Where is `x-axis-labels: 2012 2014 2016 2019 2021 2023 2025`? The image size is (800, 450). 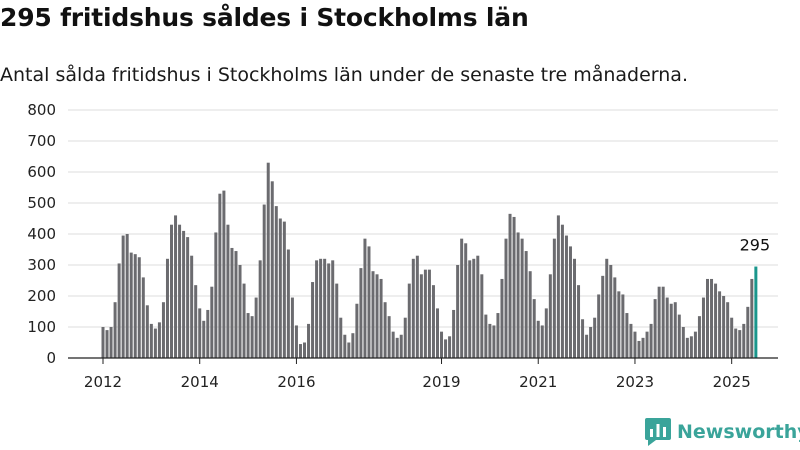 x-axis-labels: 2012 2014 2016 2019 2021 2023 2025 is located at coordinates (417, 382).